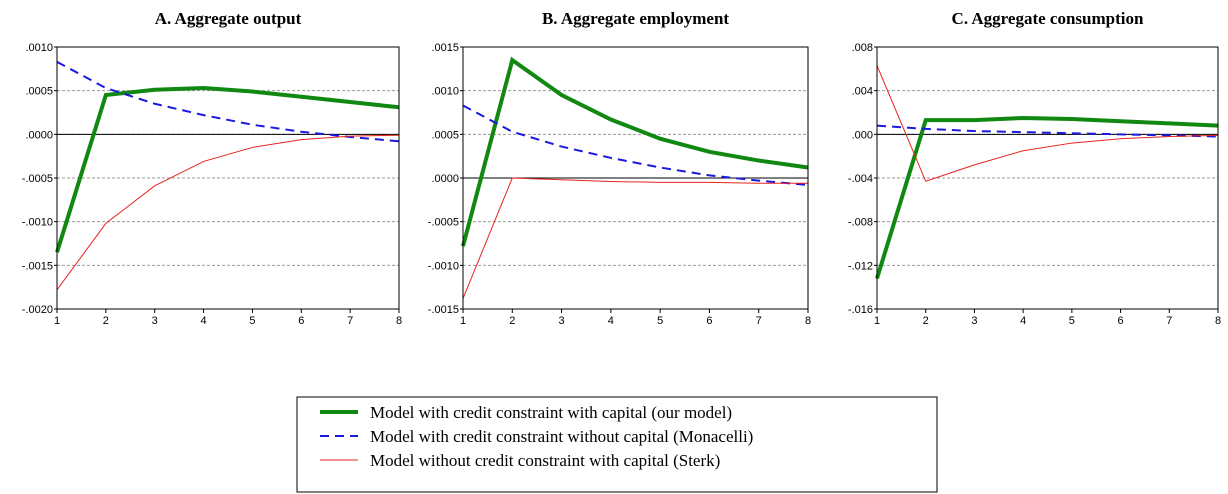  Describe the element at coordinates (37, 310) in the screenshot. I see `y-tick-label: -.0020` at that location.